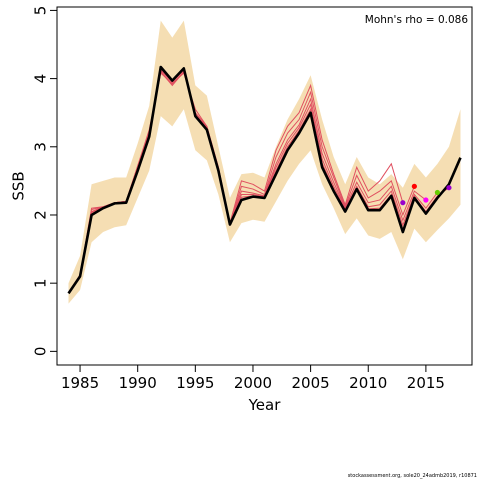  What do you see at coordinates (368, 383) in the screenshot?
I see `x-tick-label-2010: 2010` at bounding box center [368, 383].